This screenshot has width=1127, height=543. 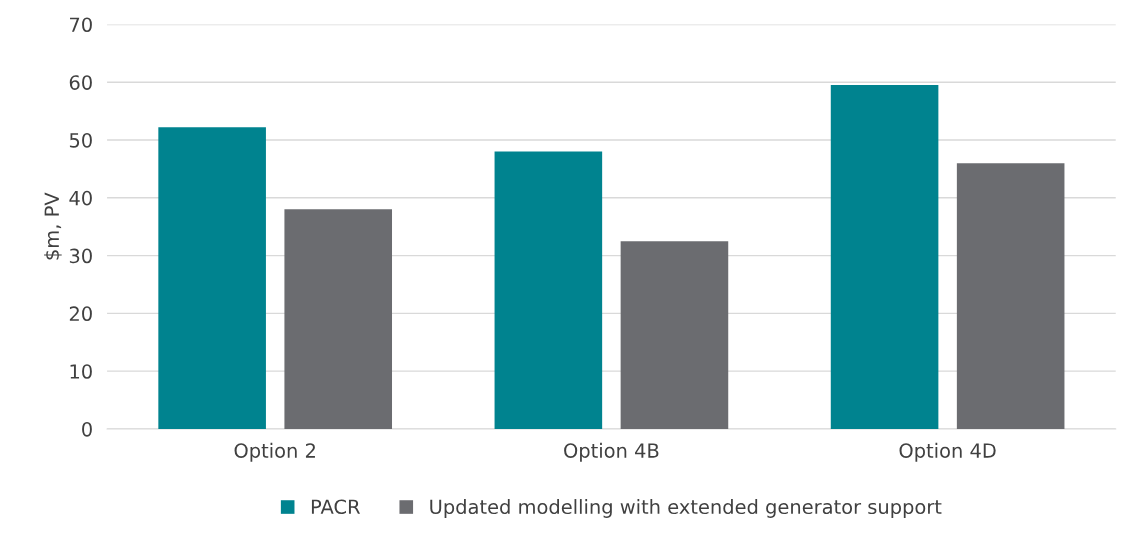 I want to click on y-axis-title: $m, PV, so click(x=53, y=226).